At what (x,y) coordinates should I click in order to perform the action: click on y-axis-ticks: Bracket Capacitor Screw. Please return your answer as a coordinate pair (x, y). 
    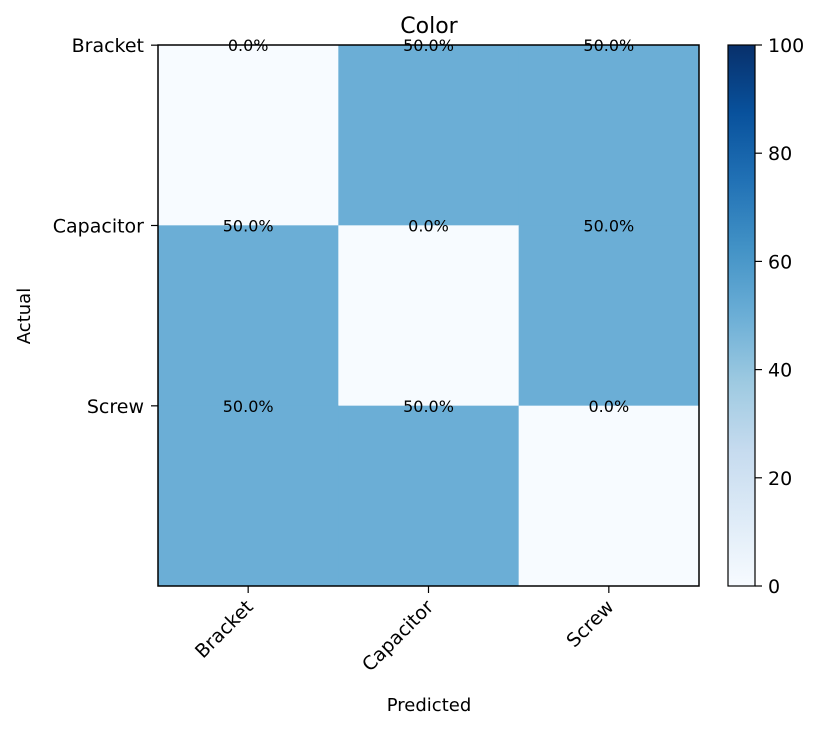
    Looking at the image, I should click on (105, 226).